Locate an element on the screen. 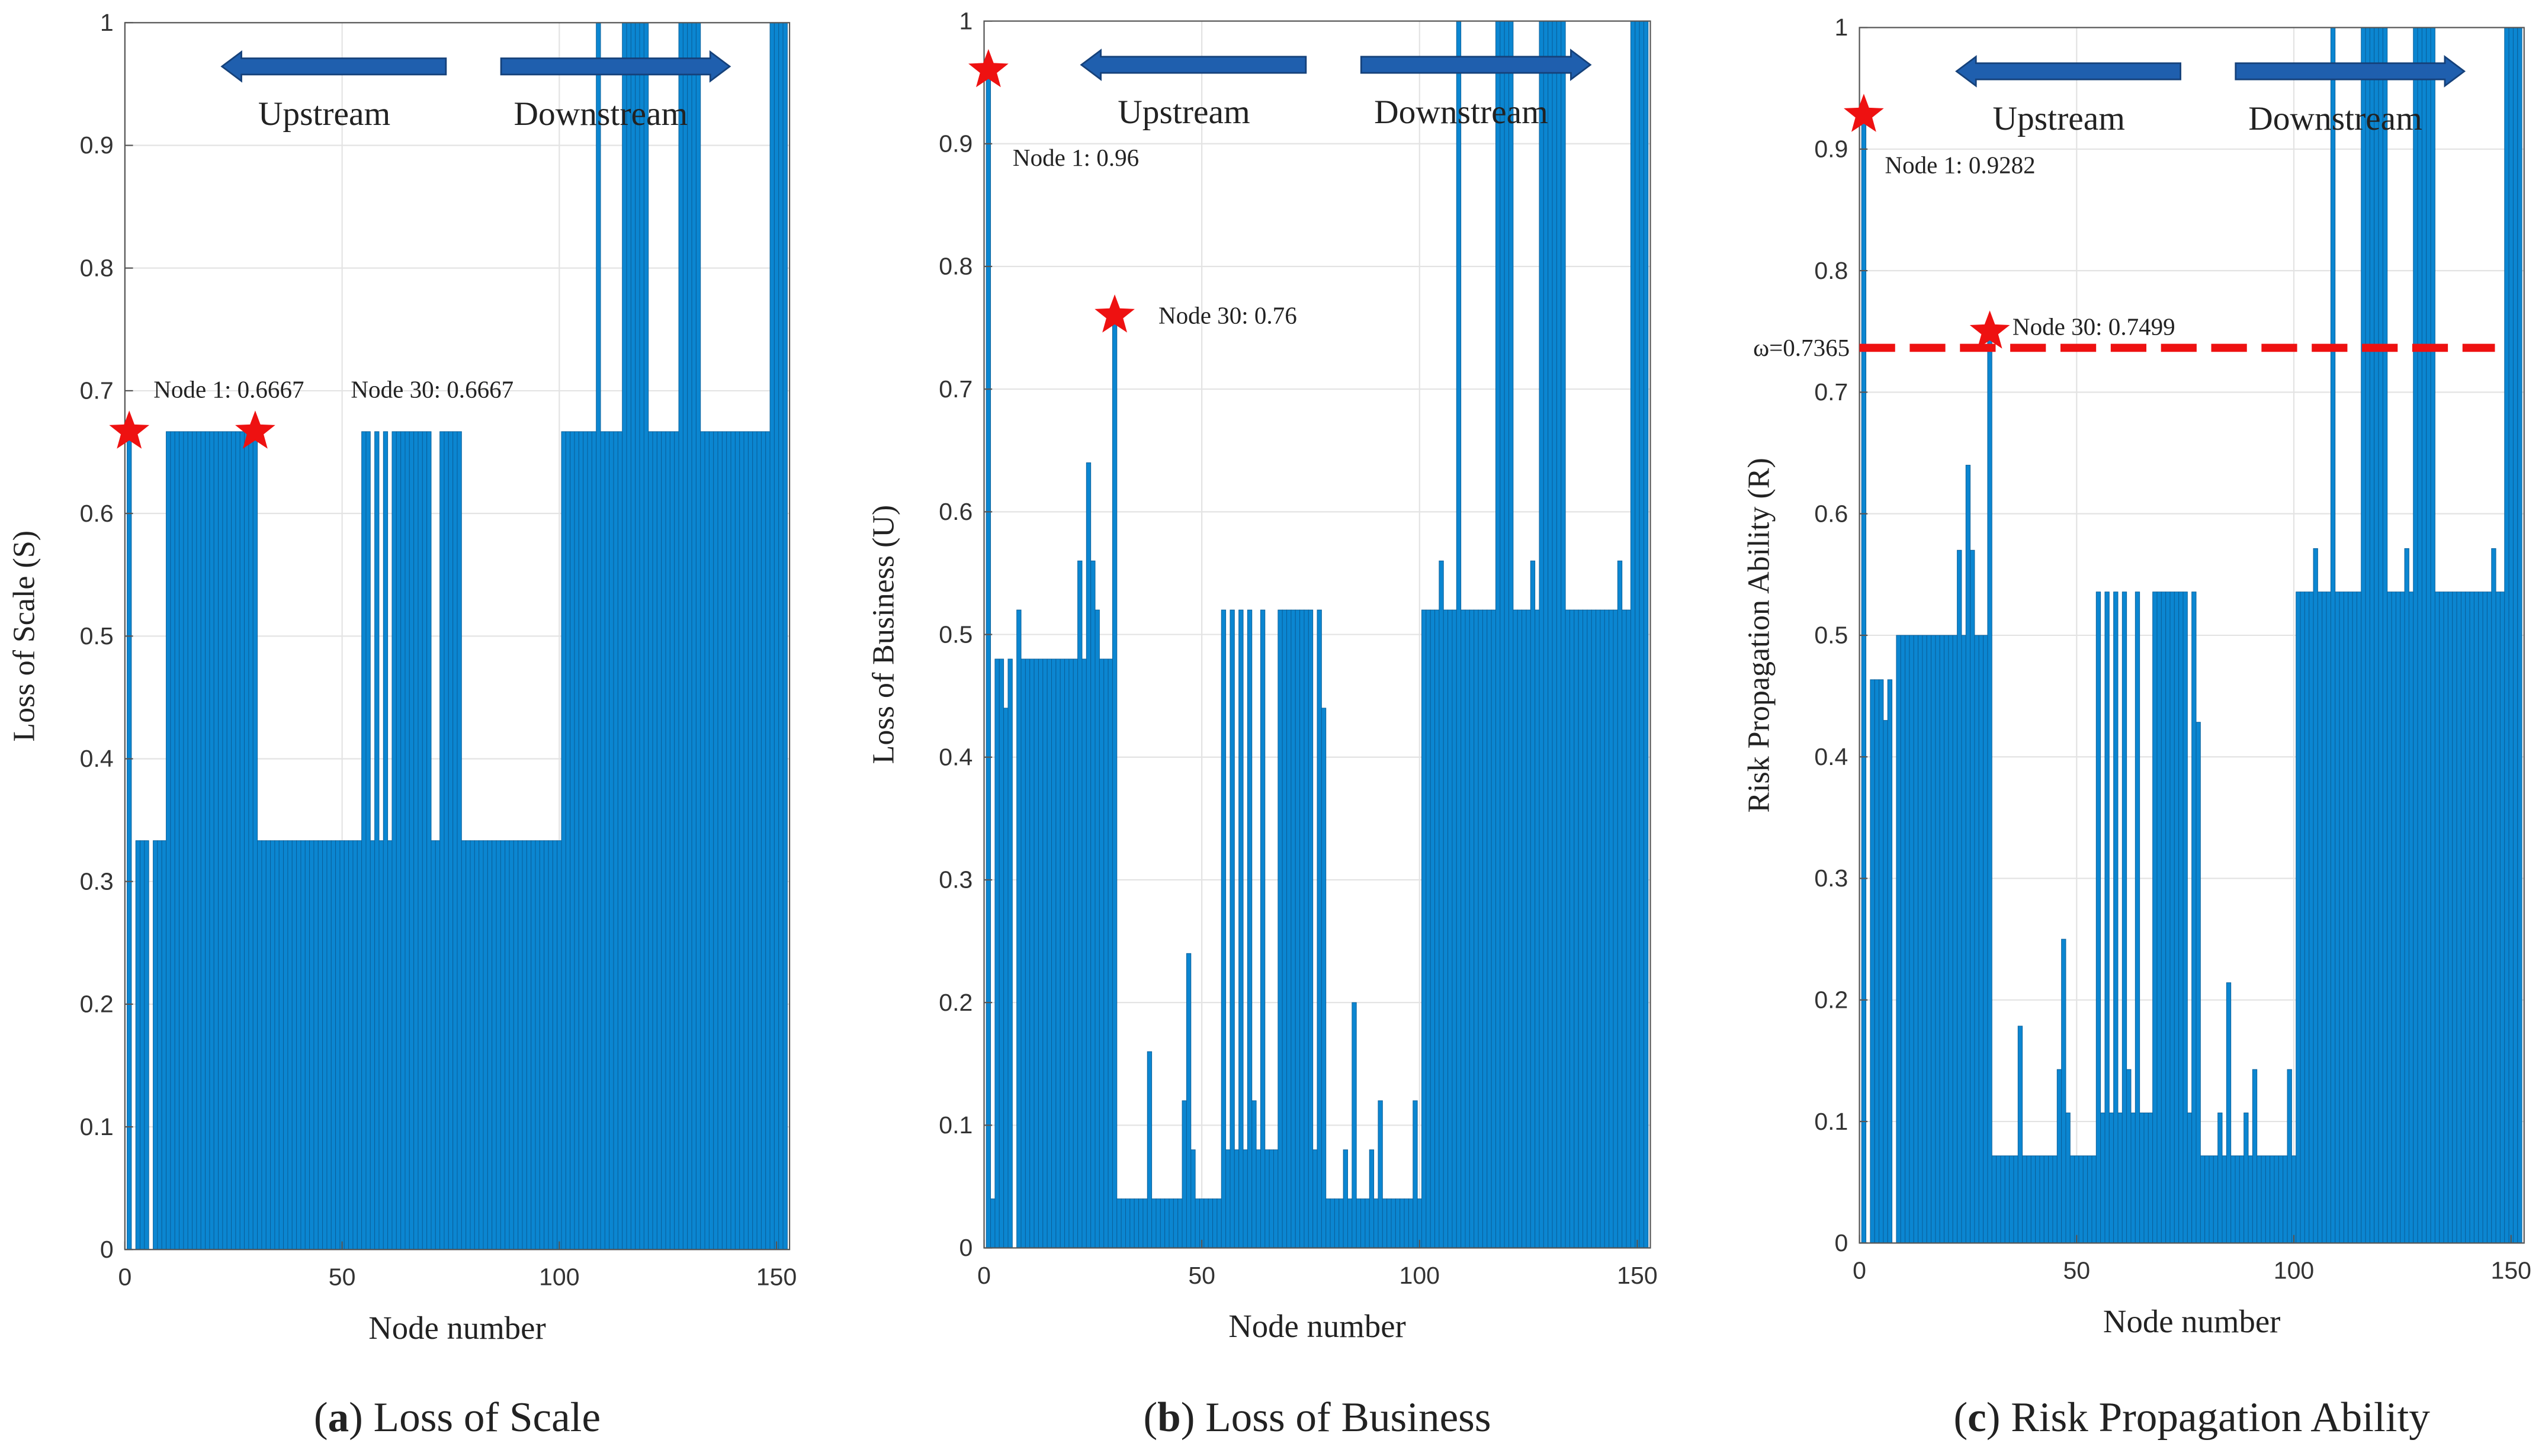 The image size is (2542, 1456). x-tick-label: 50 is located at coordinates (342, 1277).